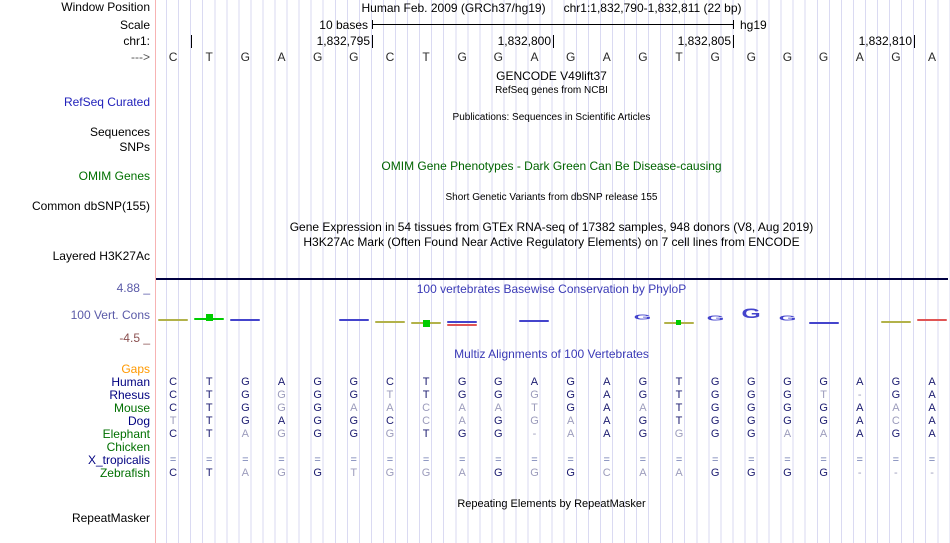 Image resolution: width=950 pixels, height=543 pixels. What do you see at coordinates (551, 504) in the screenshot?
I see `track-title-repeatmasker: Repeating Elements by RepeatMasker` at bounding box center [551, 504].